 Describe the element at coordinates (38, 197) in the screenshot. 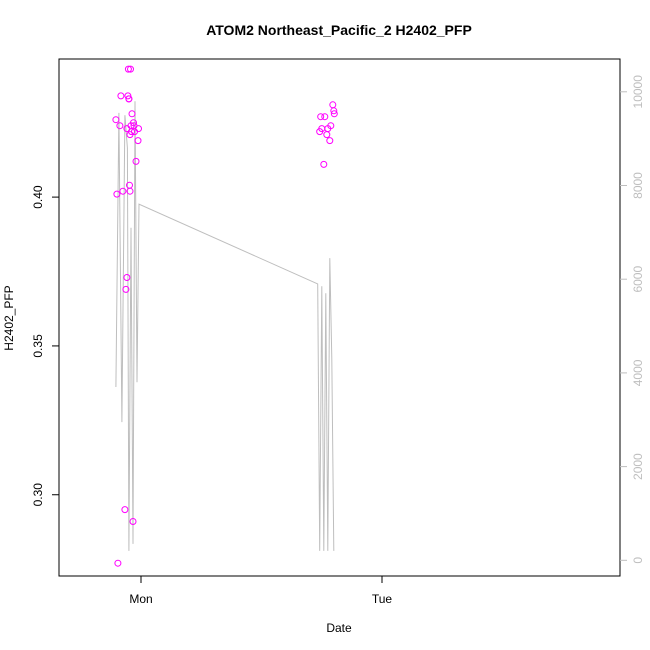

I see `y-tick-label: 0.40` at that location.